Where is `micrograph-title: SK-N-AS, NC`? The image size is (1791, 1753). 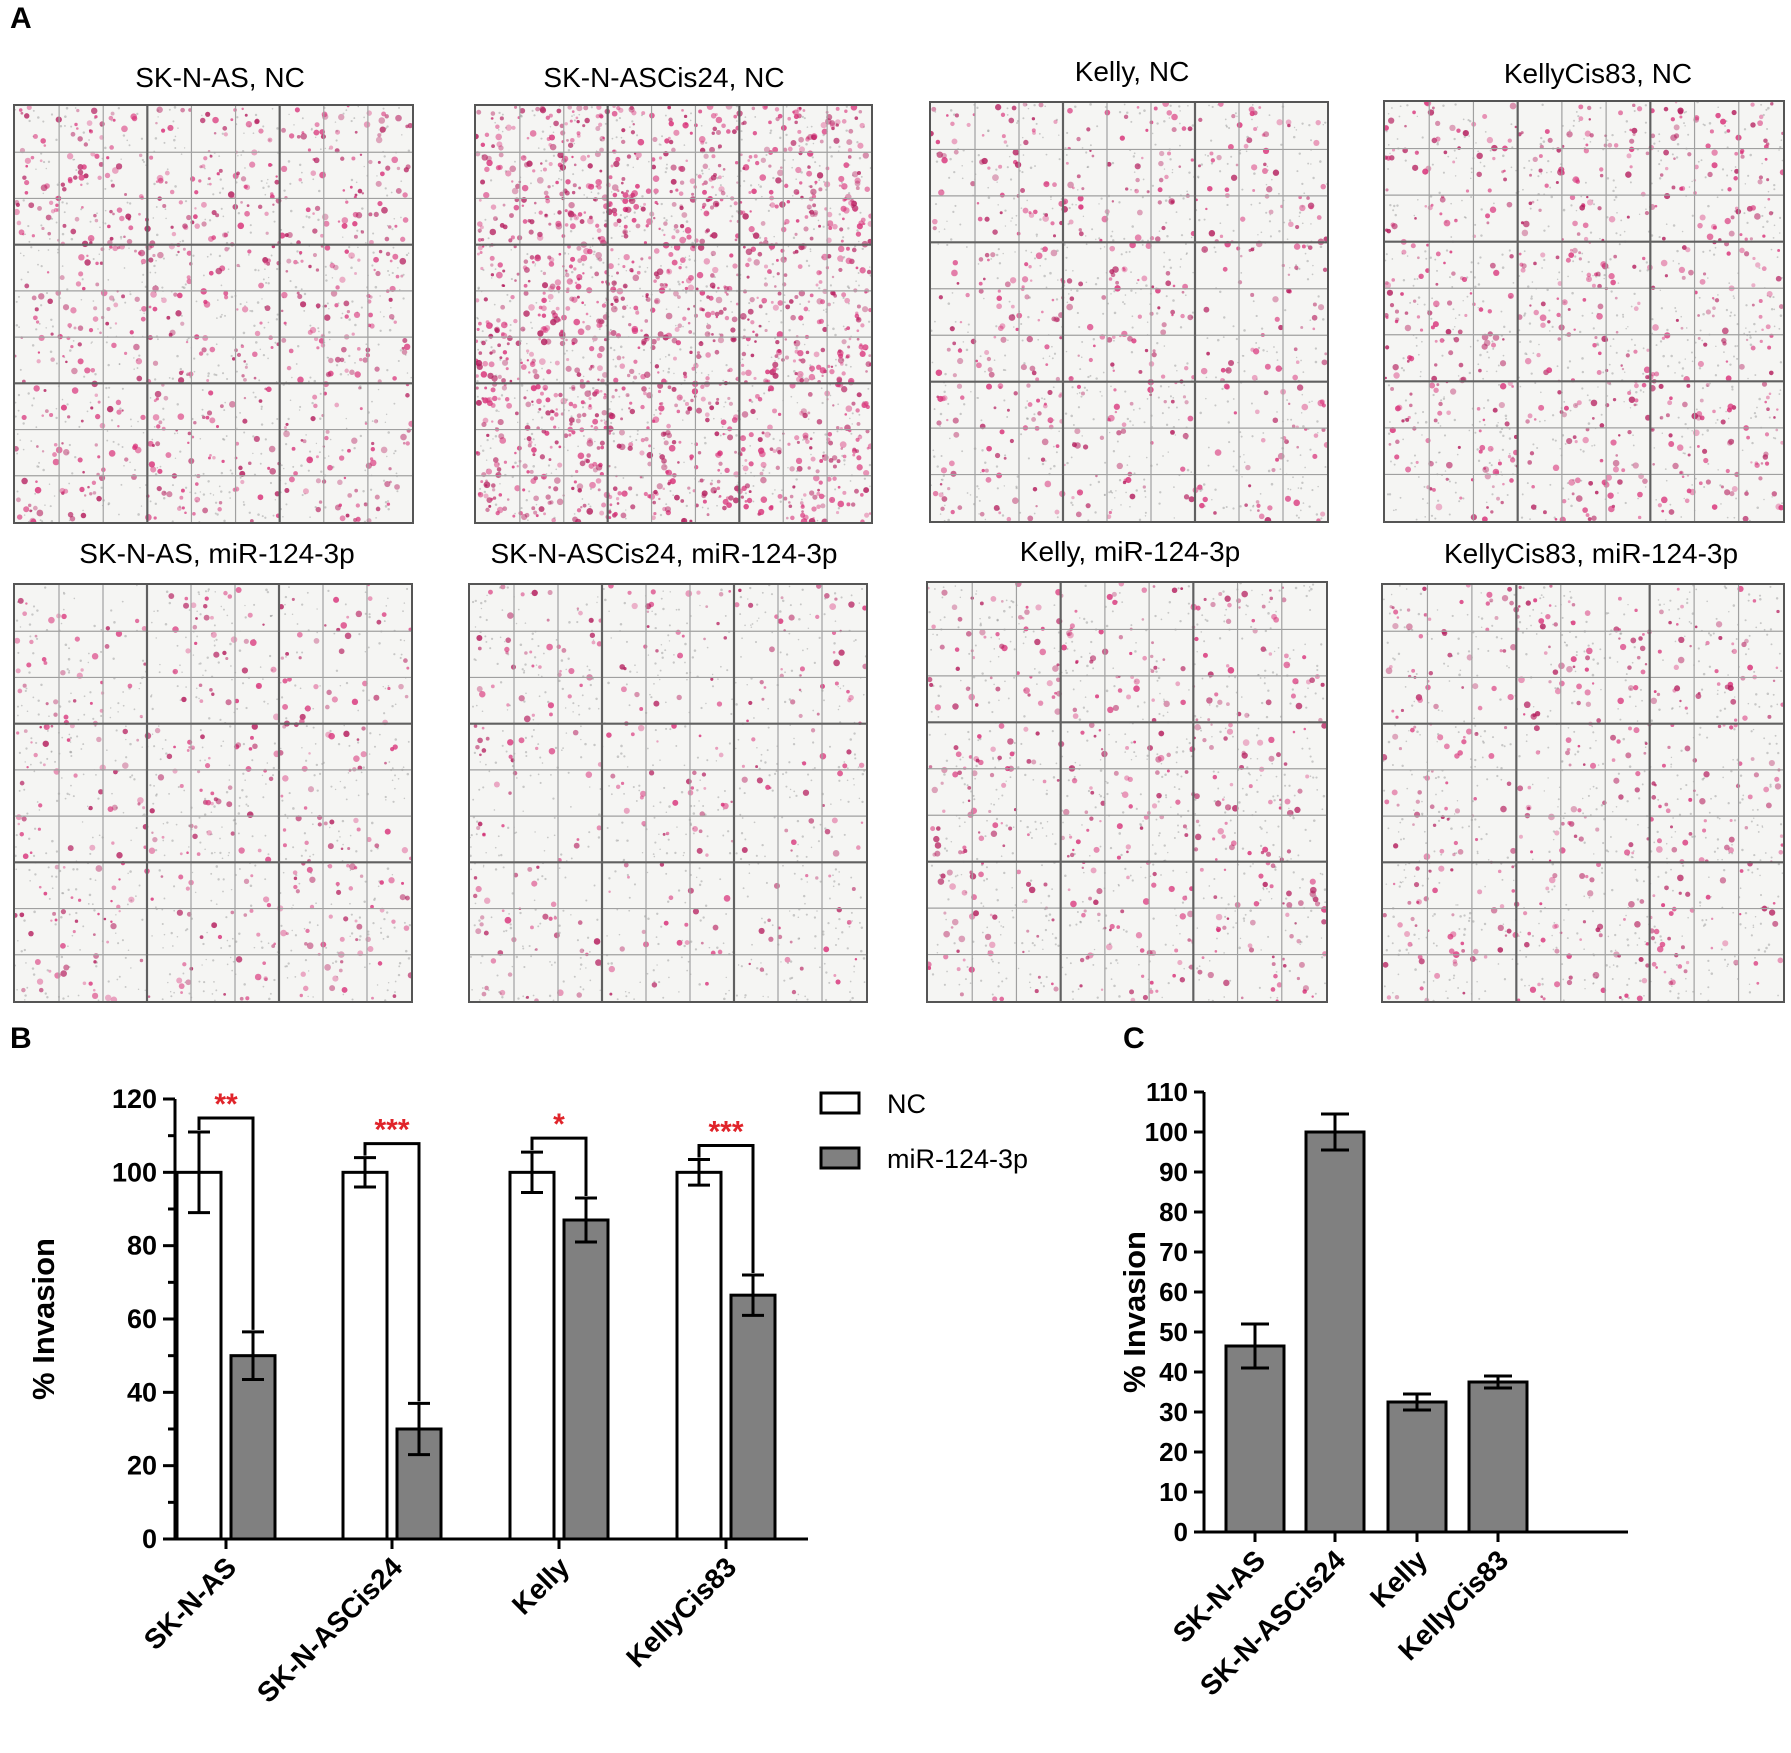
micrograph-title: SK-N-AS, NC is located at coordinates (220, 77).